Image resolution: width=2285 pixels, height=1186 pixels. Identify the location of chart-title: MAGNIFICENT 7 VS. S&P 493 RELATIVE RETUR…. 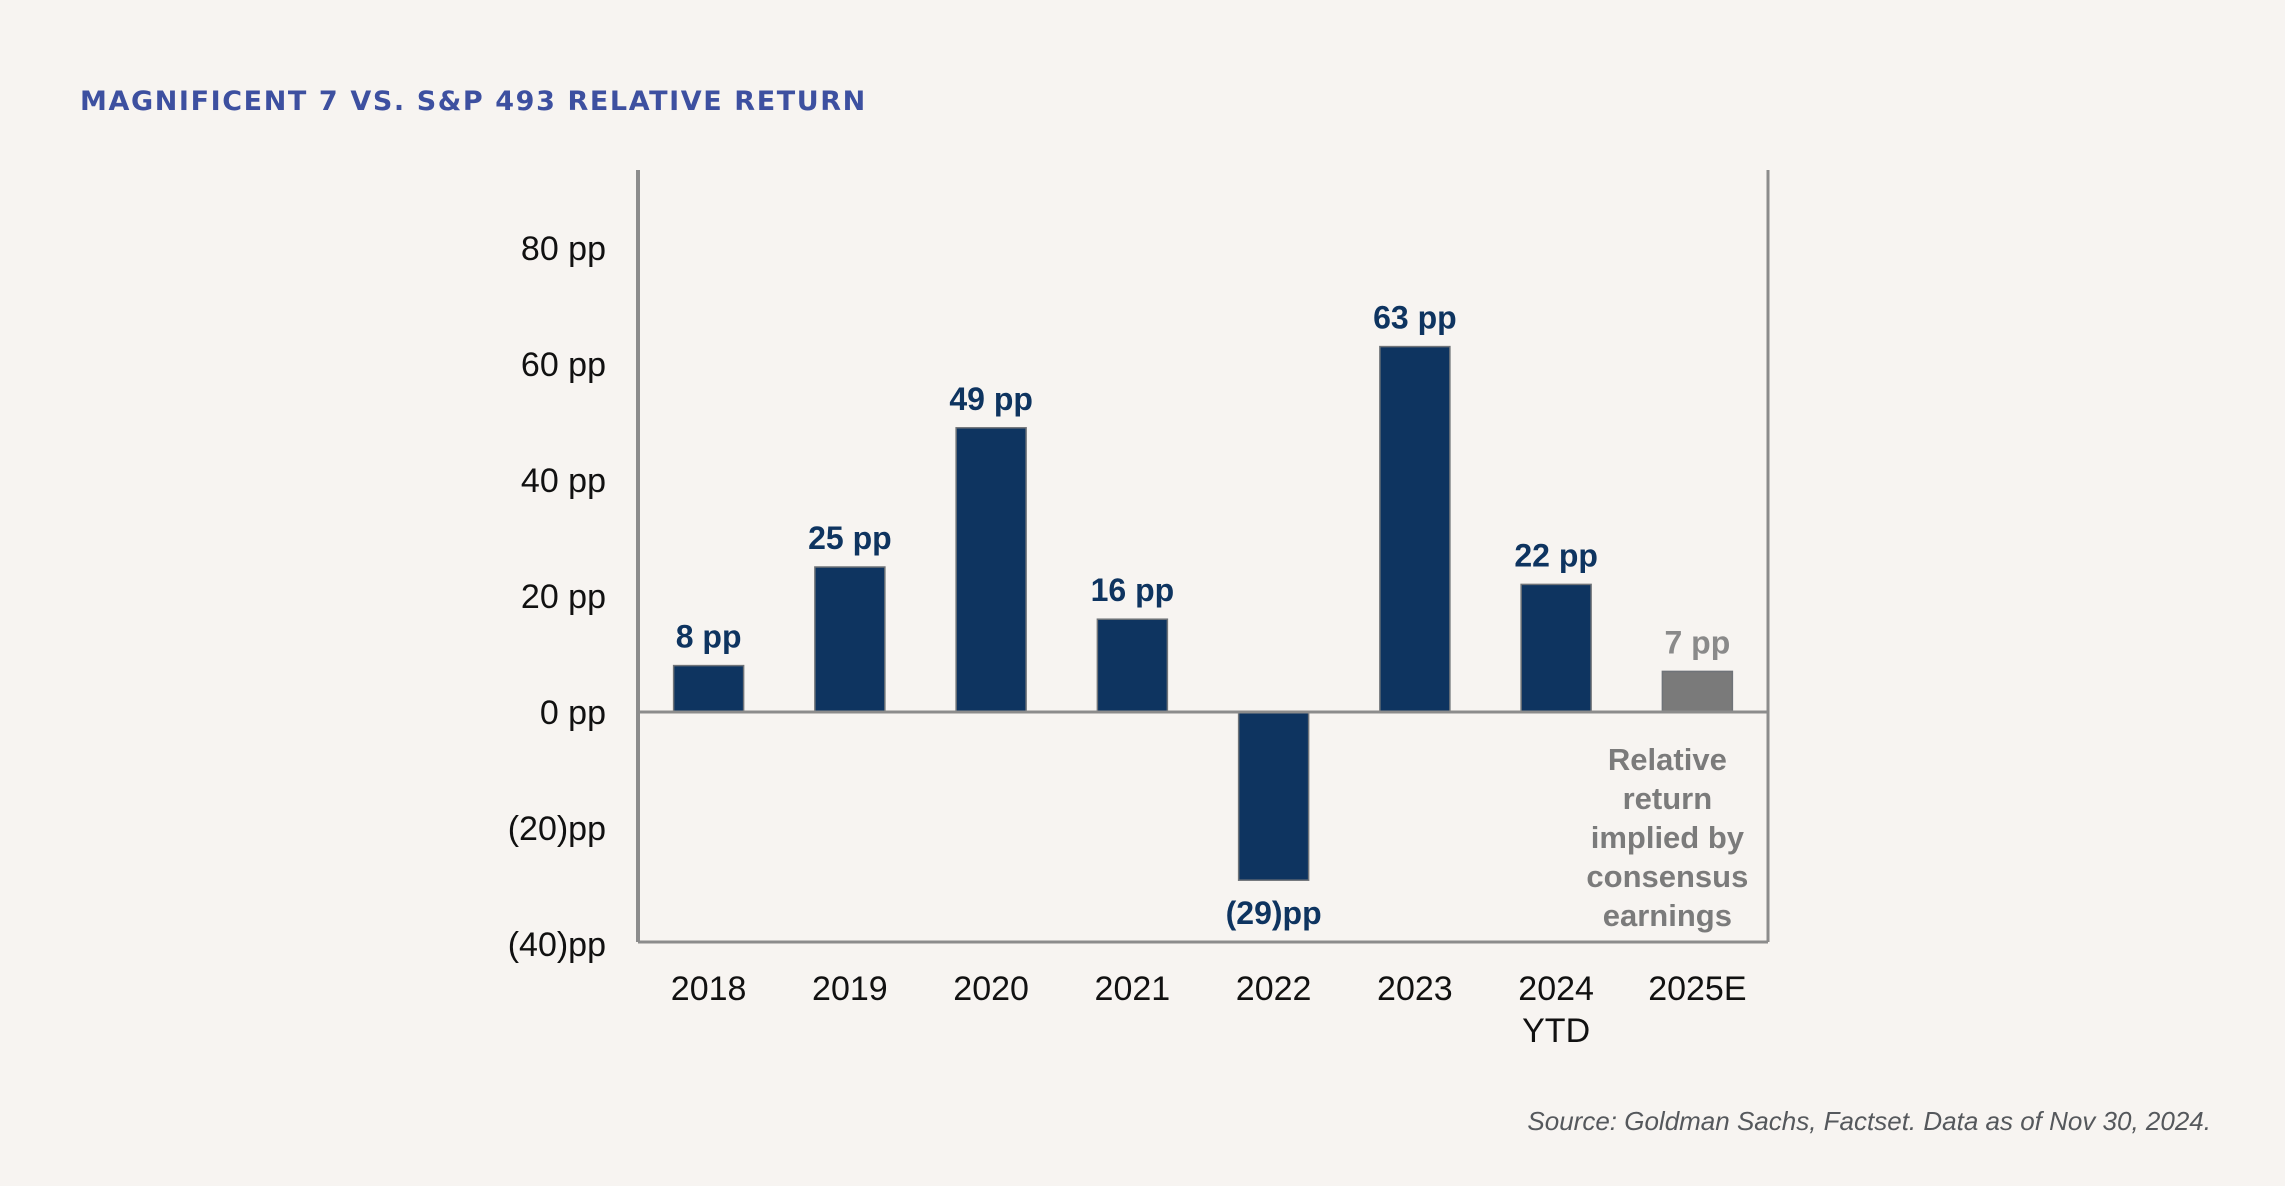
(473, 101).